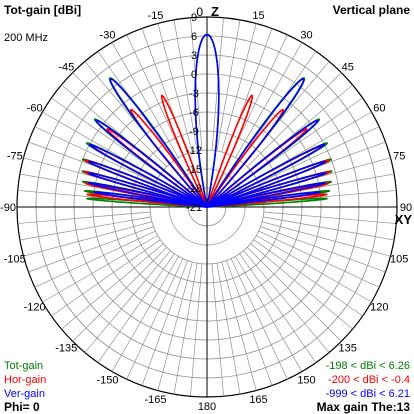 The height and width of the screenshot is (414, 414). Describe the element at coordinates (363, 407) in the screenshot. I see `max-gain-label: Max gain The:13` at that location.